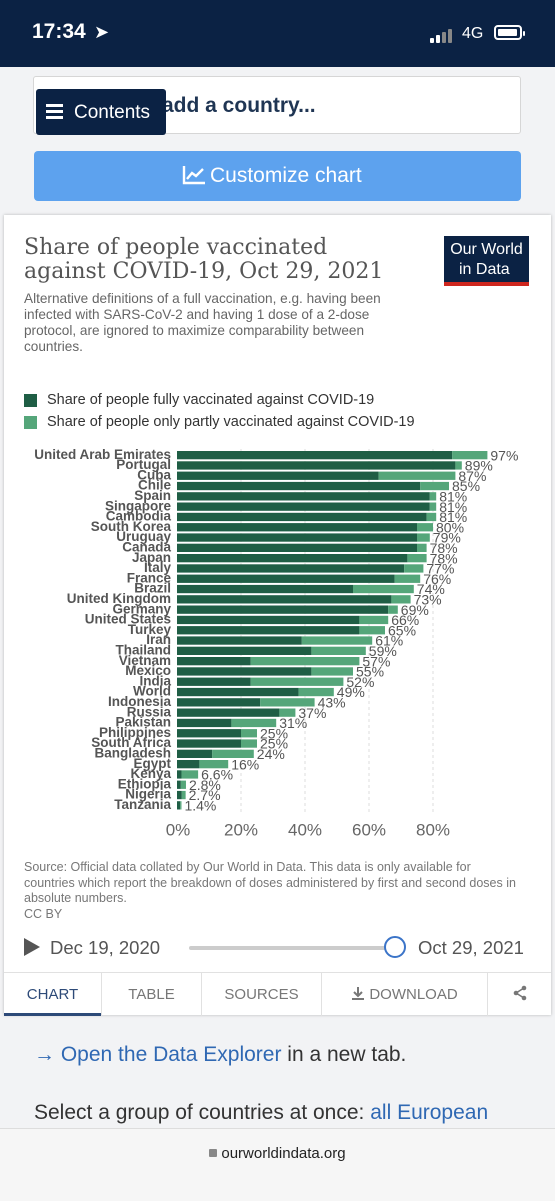 This screenshot has height=1201, width=555. Describe the element at coordinates (369, 830) in the screenshot. I see `x-tick-label: 60%` at that location.